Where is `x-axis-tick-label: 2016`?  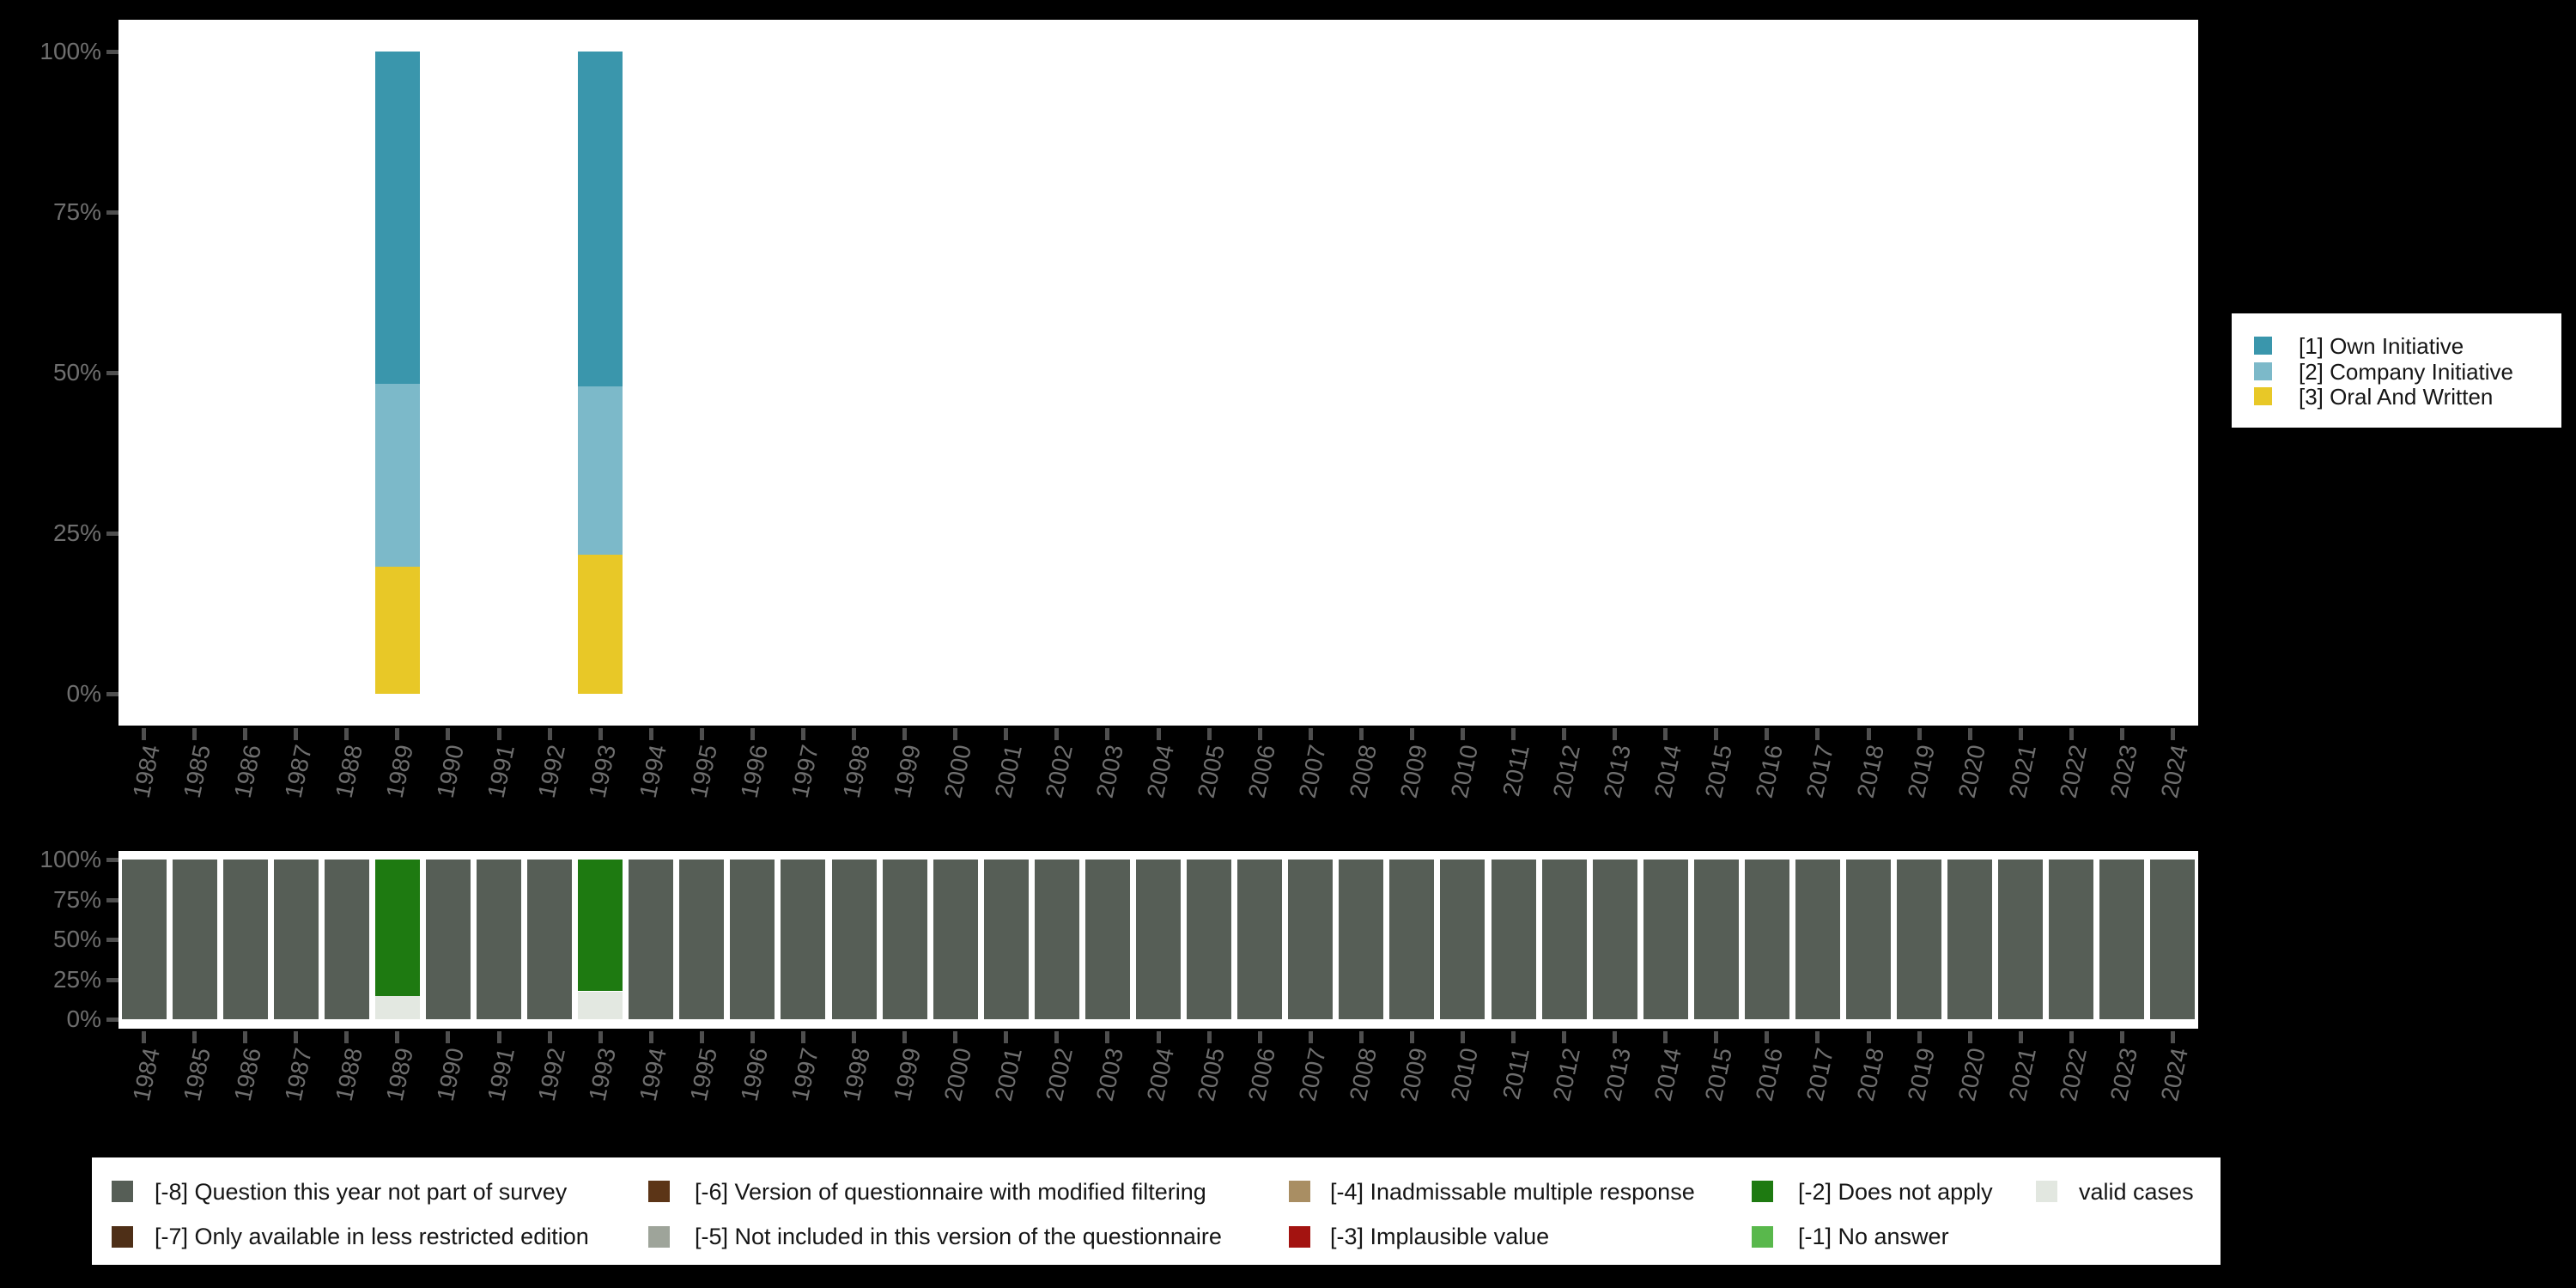
x-axis-tick-label: 2016 is located at coordinates (1769, 771).